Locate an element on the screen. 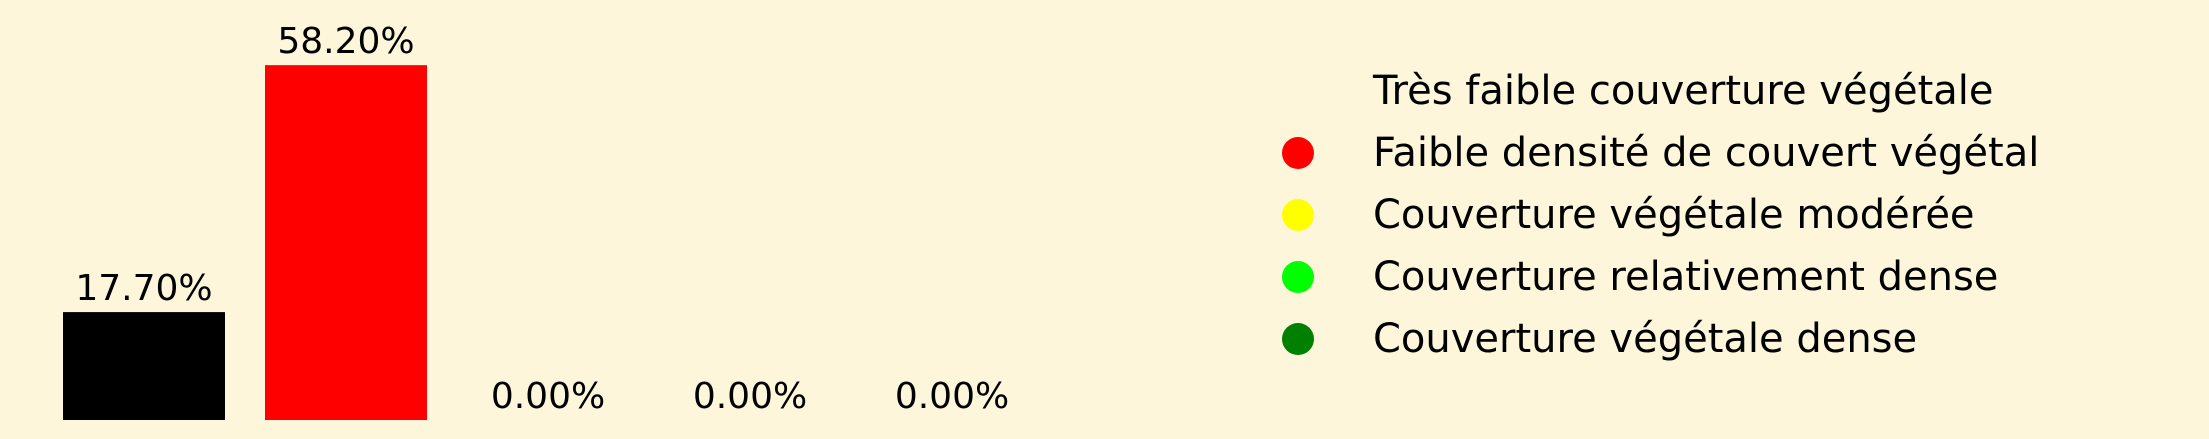 The image size is (2209, 439). data-label-couverture-relativement-dense: 0.00% is located at coordinates (750, 396).